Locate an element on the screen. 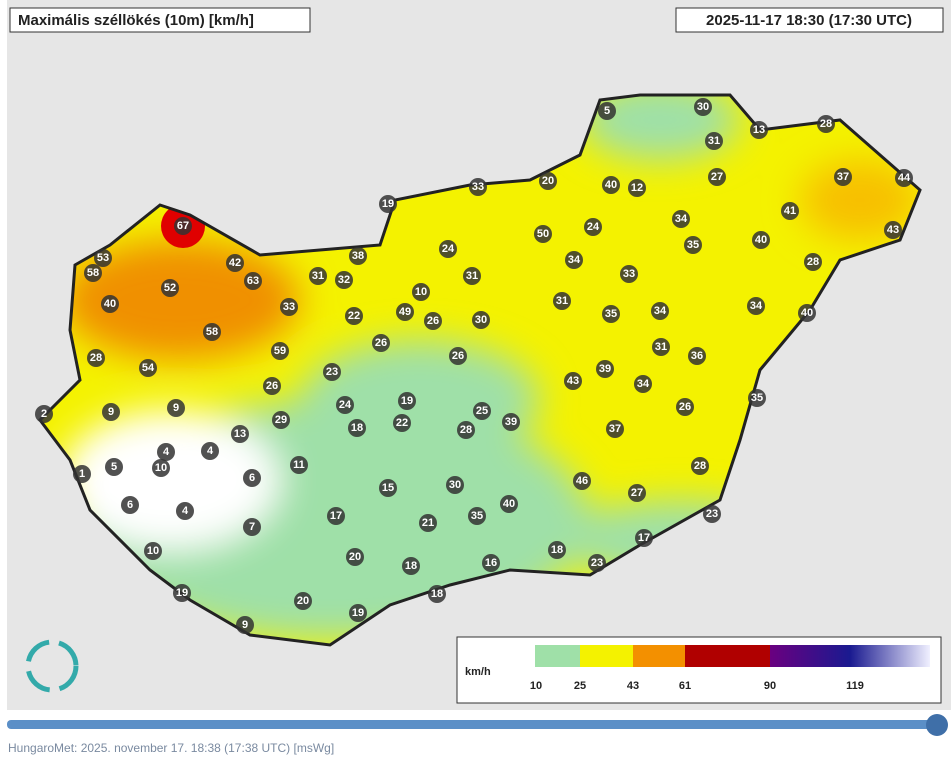  station-value: 30 is located at coordinates (455, 485).